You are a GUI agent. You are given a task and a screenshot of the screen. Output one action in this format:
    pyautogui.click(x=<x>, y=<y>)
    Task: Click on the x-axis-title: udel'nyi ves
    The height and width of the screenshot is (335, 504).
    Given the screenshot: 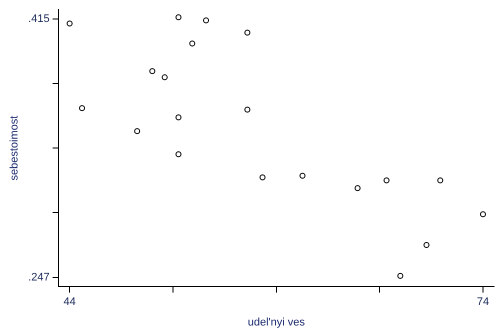 What is the action you would take?
    pyautogui.click(x=277, y=322)
    